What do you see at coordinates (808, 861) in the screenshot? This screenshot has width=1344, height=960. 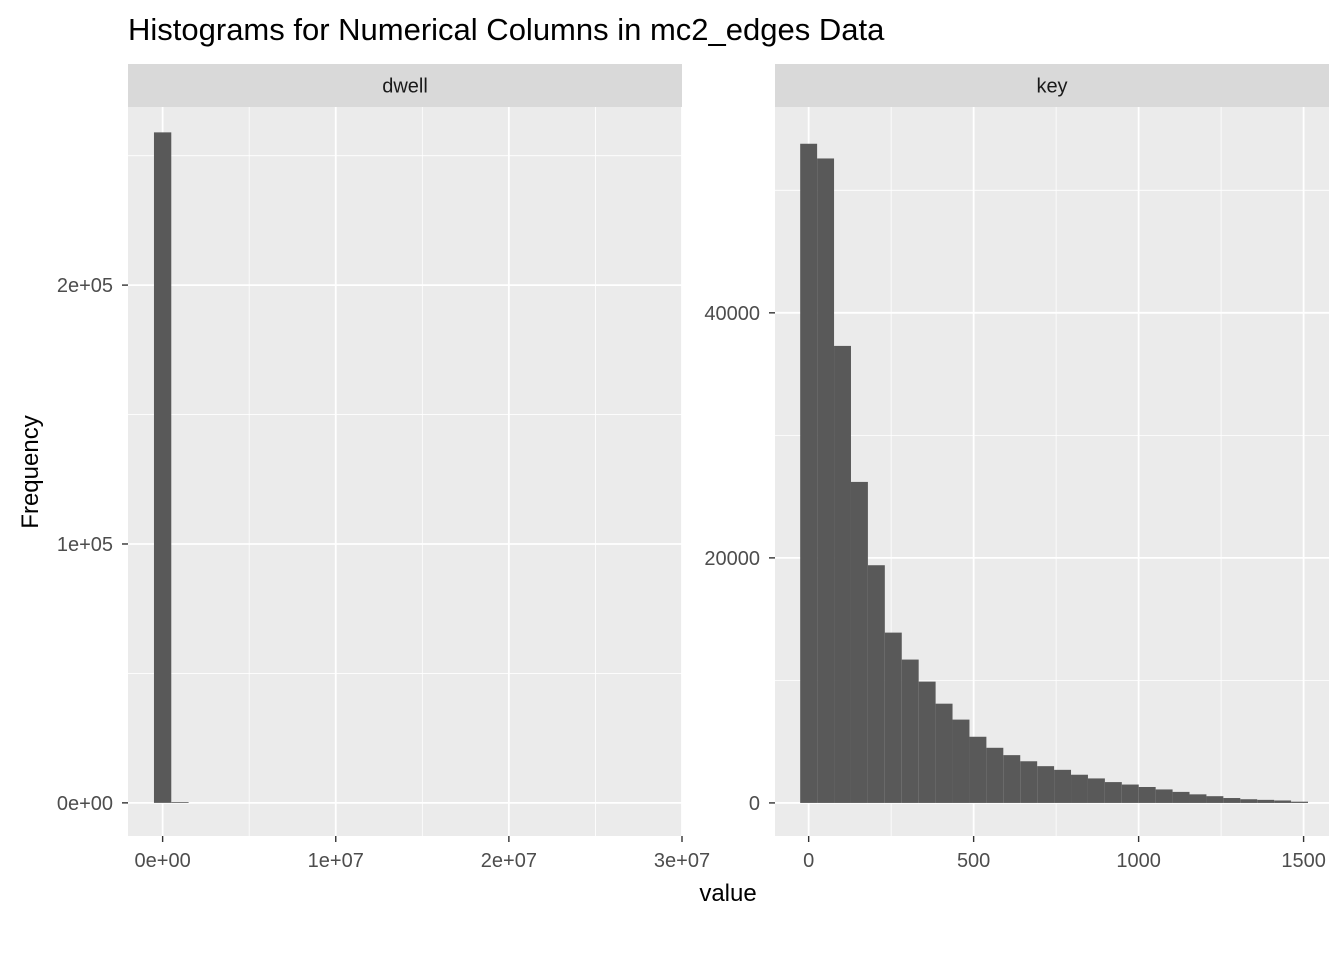 I see `x-tick-label: 0` at bounding box center [808, 861].